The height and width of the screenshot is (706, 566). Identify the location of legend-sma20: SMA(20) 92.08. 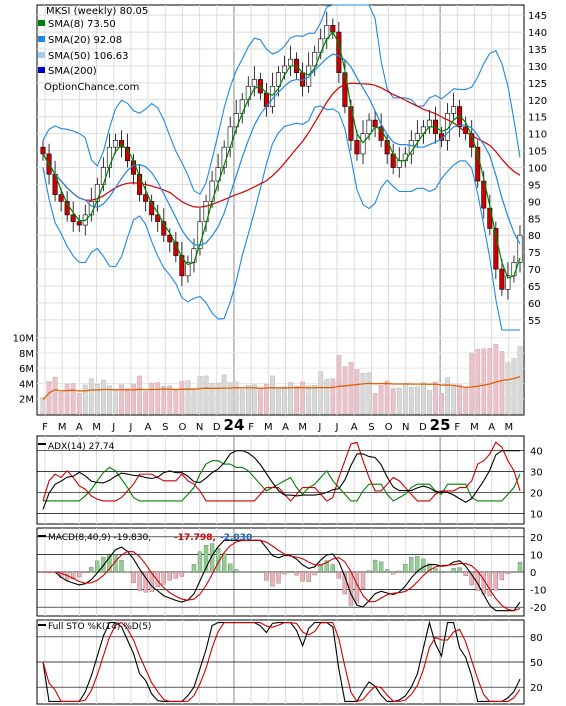
(85, 40).